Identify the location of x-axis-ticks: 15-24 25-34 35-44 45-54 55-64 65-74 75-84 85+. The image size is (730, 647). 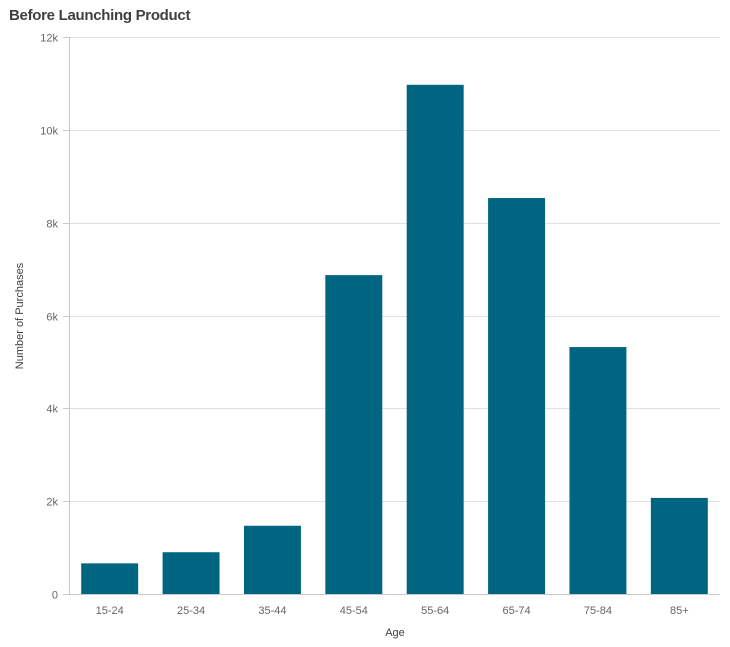
(392, 611).